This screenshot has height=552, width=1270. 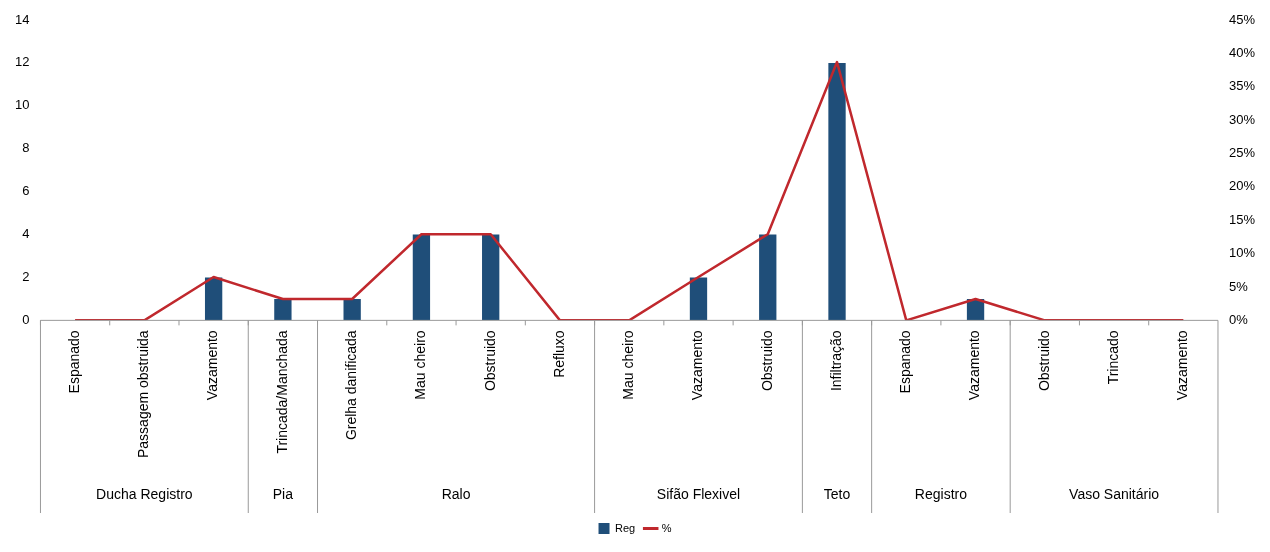 What do you see at coordinates (26, 148) in the screenshot?
I see `y-tick-label: 8` at bounding box center [26, 148].